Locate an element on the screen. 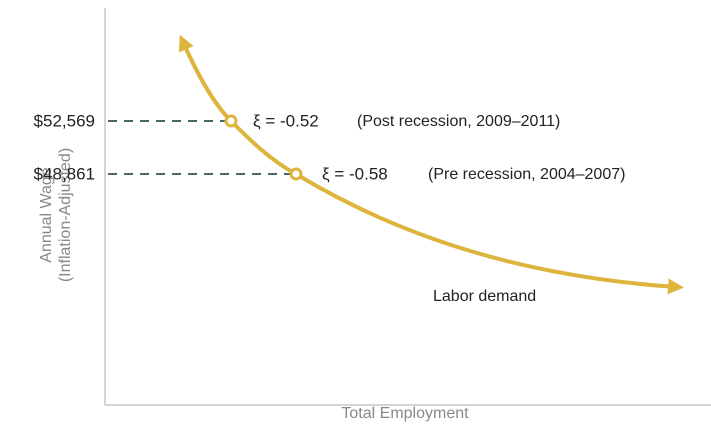 The width and height of the screenshot is (711, 427). period-label: (Pre recession, 2004–2007) is located at coordinates (526, 174).